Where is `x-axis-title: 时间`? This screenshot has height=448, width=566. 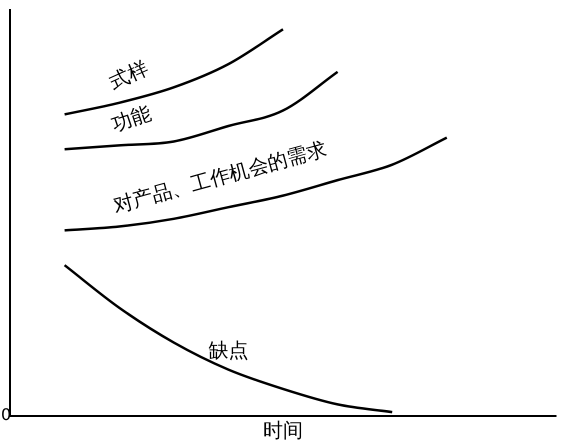
x-axis-title: 时间 is located at coordinates (283, 430).